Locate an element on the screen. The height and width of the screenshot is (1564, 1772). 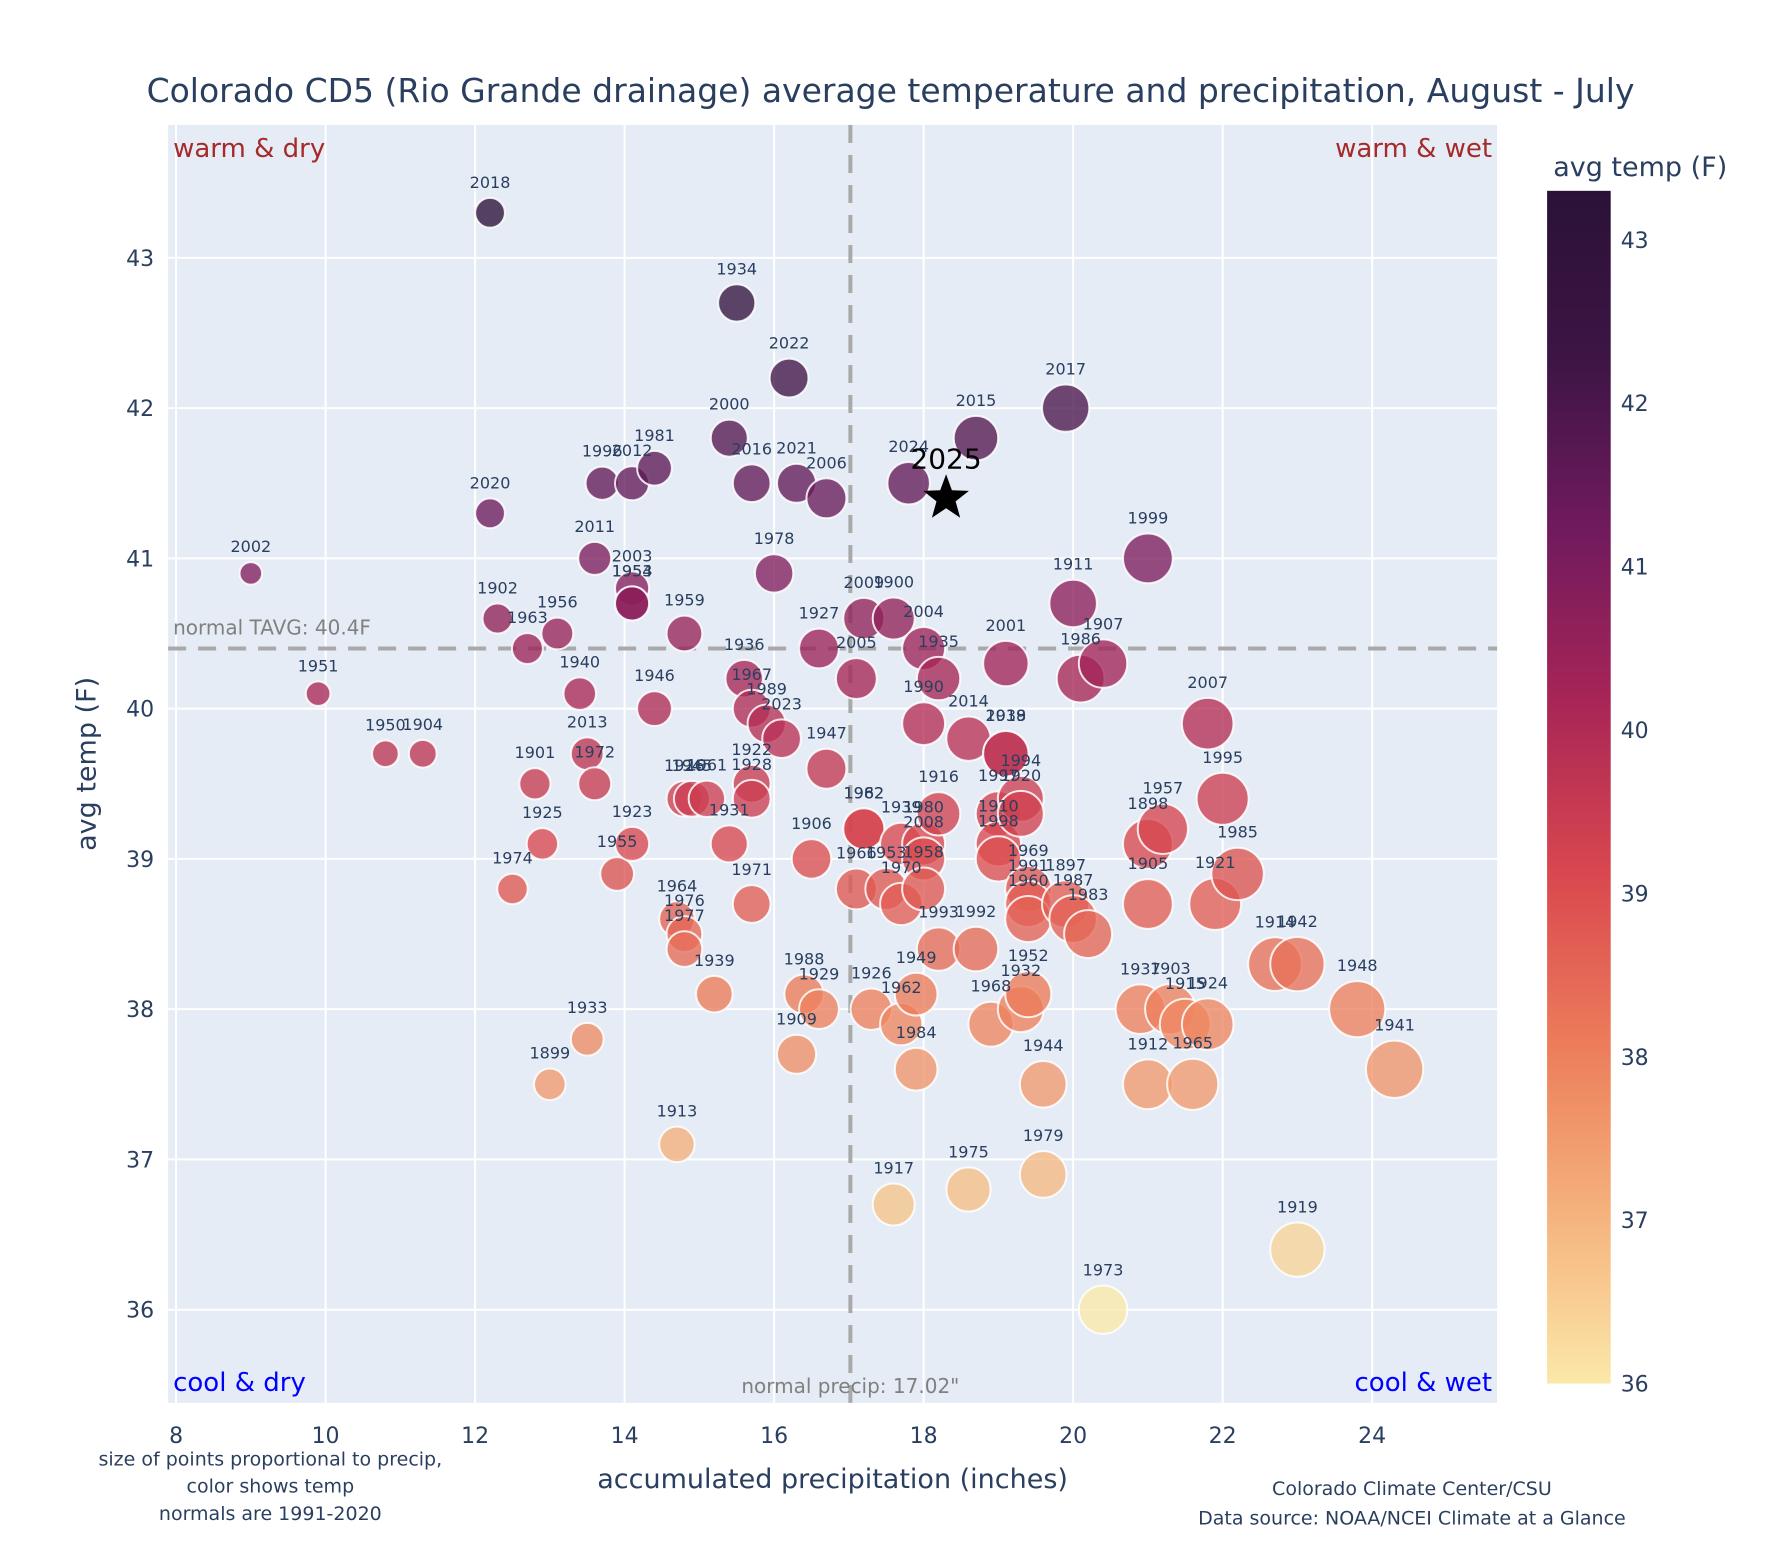
point-label: 1970 is located at coordinates (901, 867).